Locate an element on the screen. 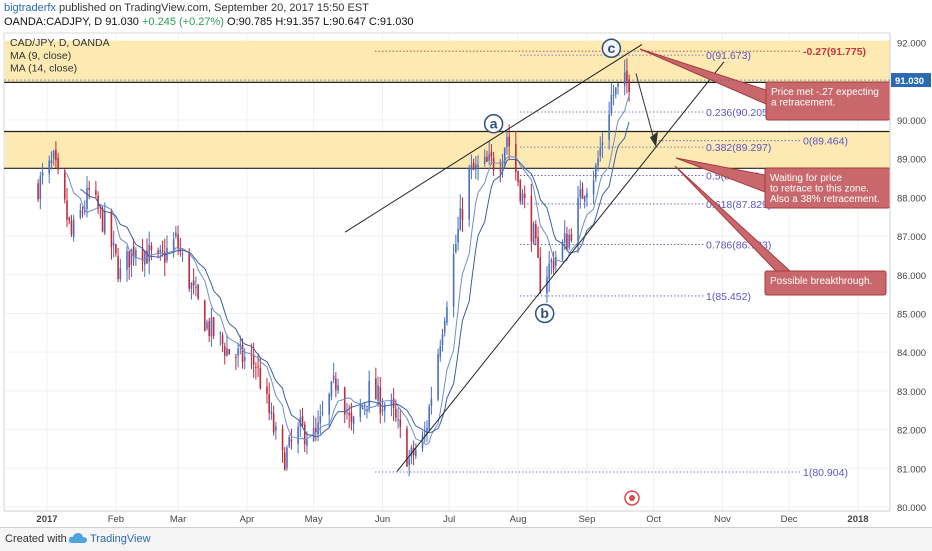 This screenshot has width=932, height=551. time-tick-label: Apr is located at coordinates (247, 519).